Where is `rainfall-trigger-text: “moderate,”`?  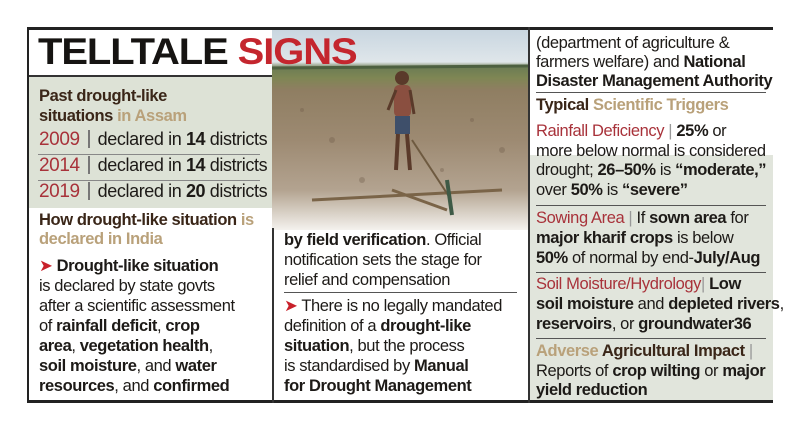
rainfall-trigger-text: “moderate,” is located at coordinates (721, 170).